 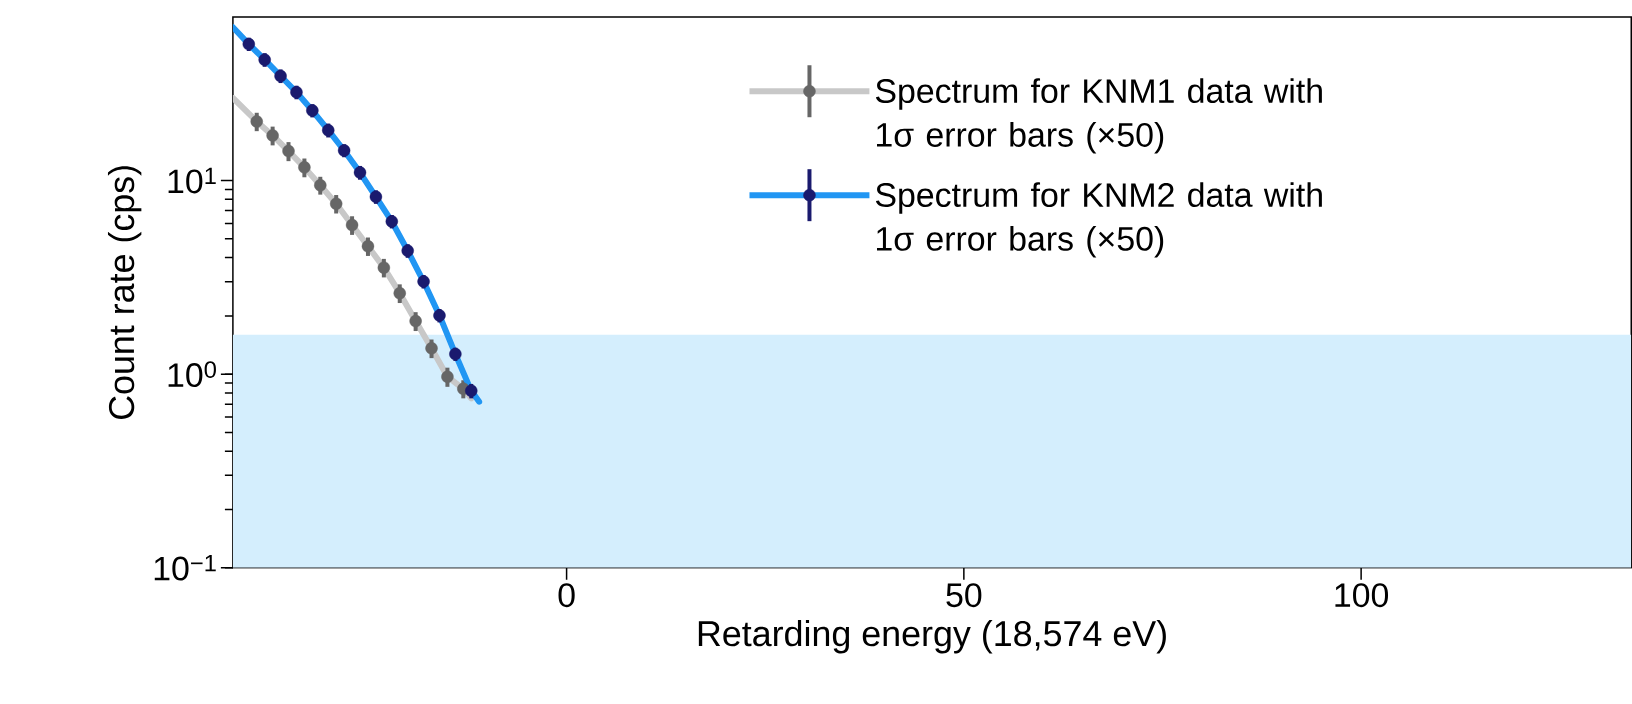 What do you see at coordinates (1098, 116) in the screenshot?
I see `legend-label: Spectrum for KNM1 data with 1σ error bars (×50)` at bounding box center [1098, 116].